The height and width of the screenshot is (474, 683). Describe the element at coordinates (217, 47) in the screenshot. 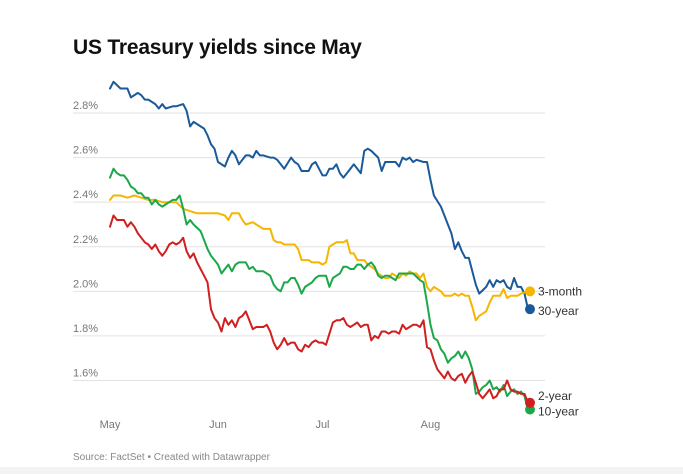

I see `chart-title: US Treasury yields since May` at that location.